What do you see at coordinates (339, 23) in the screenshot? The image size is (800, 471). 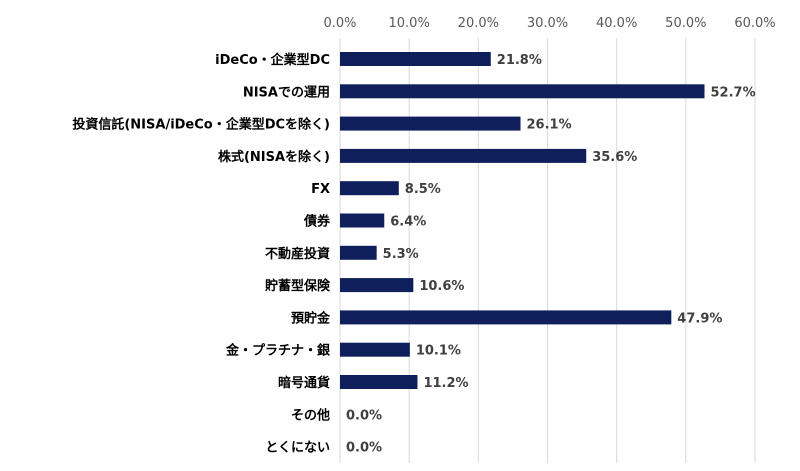 I see `x-tick-label: 0.0%` at bounding box center [339, 23].